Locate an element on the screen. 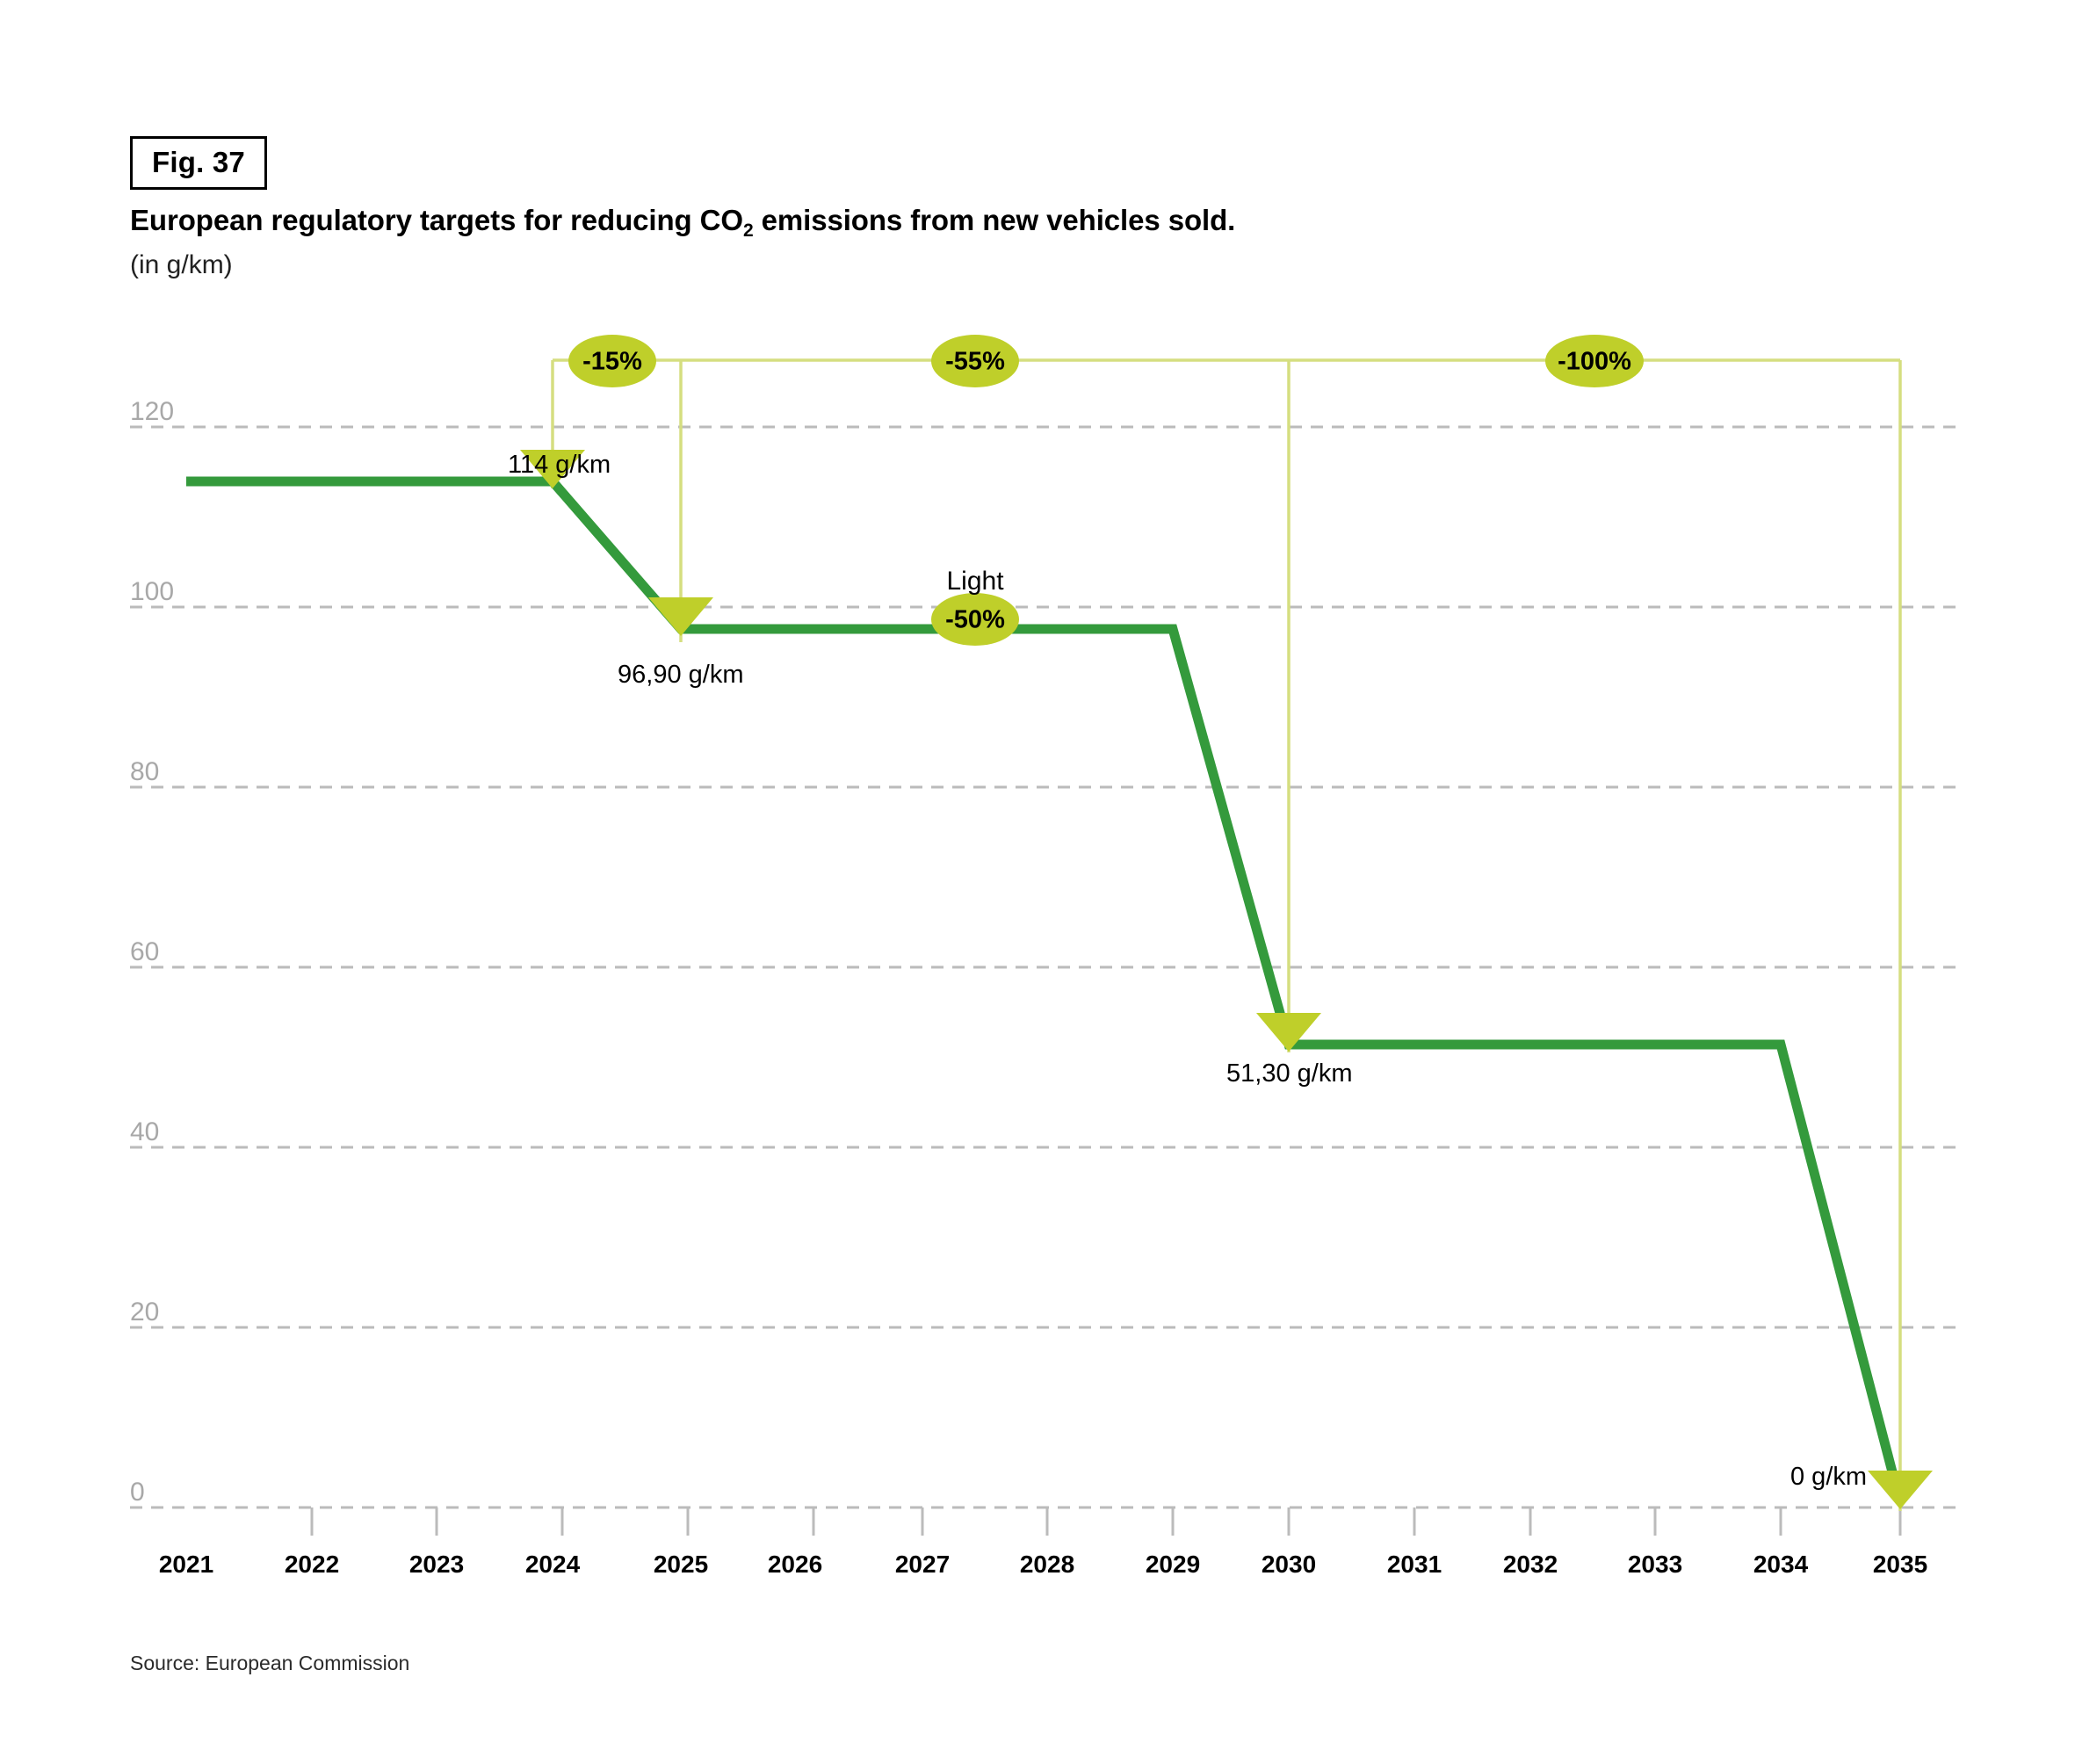 Image resolution: width=2075 pixels, height=1764 pixels. y-axis-label-120: 120 is located at coordinates (152, 411).